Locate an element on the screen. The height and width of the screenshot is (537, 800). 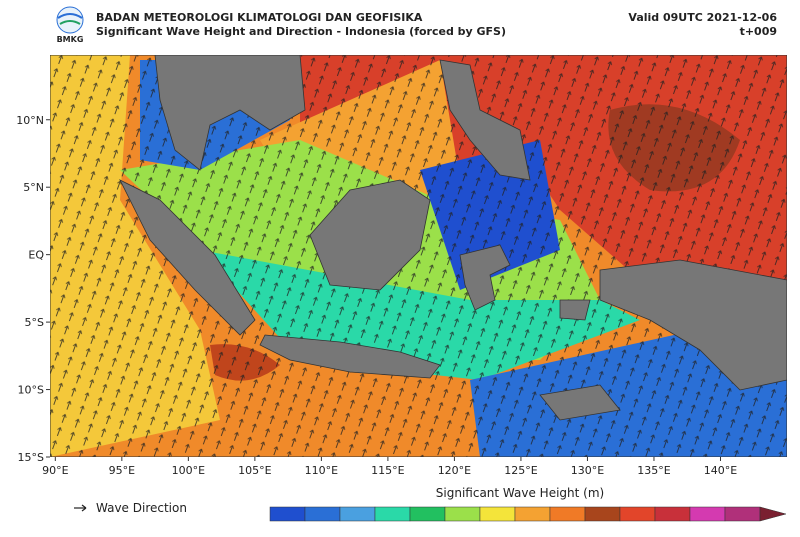
x-tick-label: 110°E is located at coordinates (321, 470).